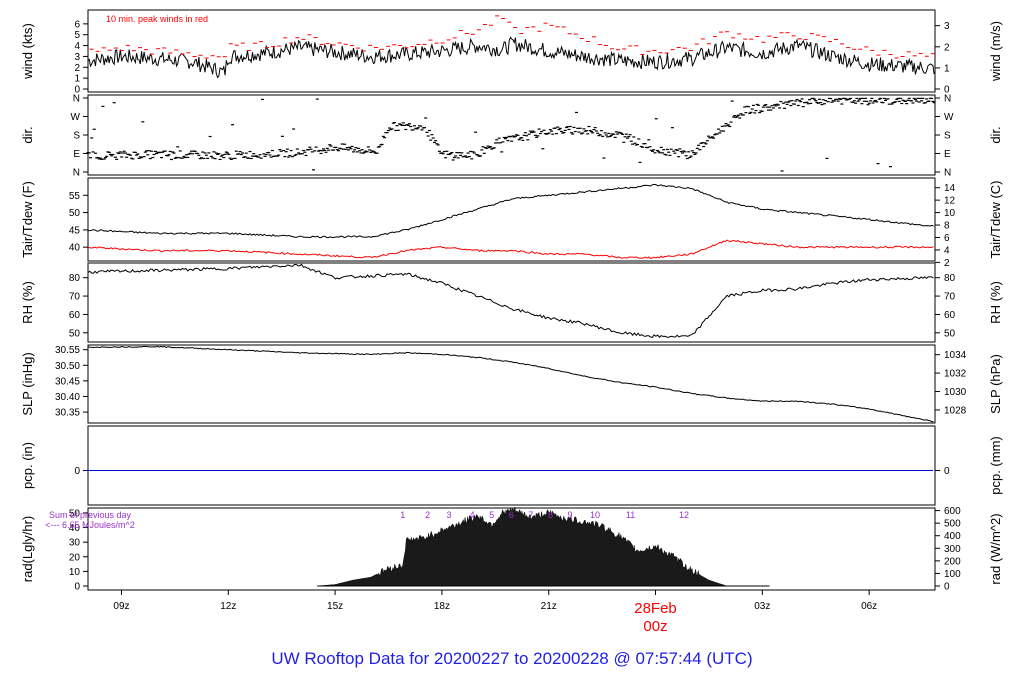 The image size is (1024, 700). What do you see at coordinates (995, 465) in the screenshot?
I see `pcp-right-ylabel: pcp. (mm)` at bounding box center [995, 465].